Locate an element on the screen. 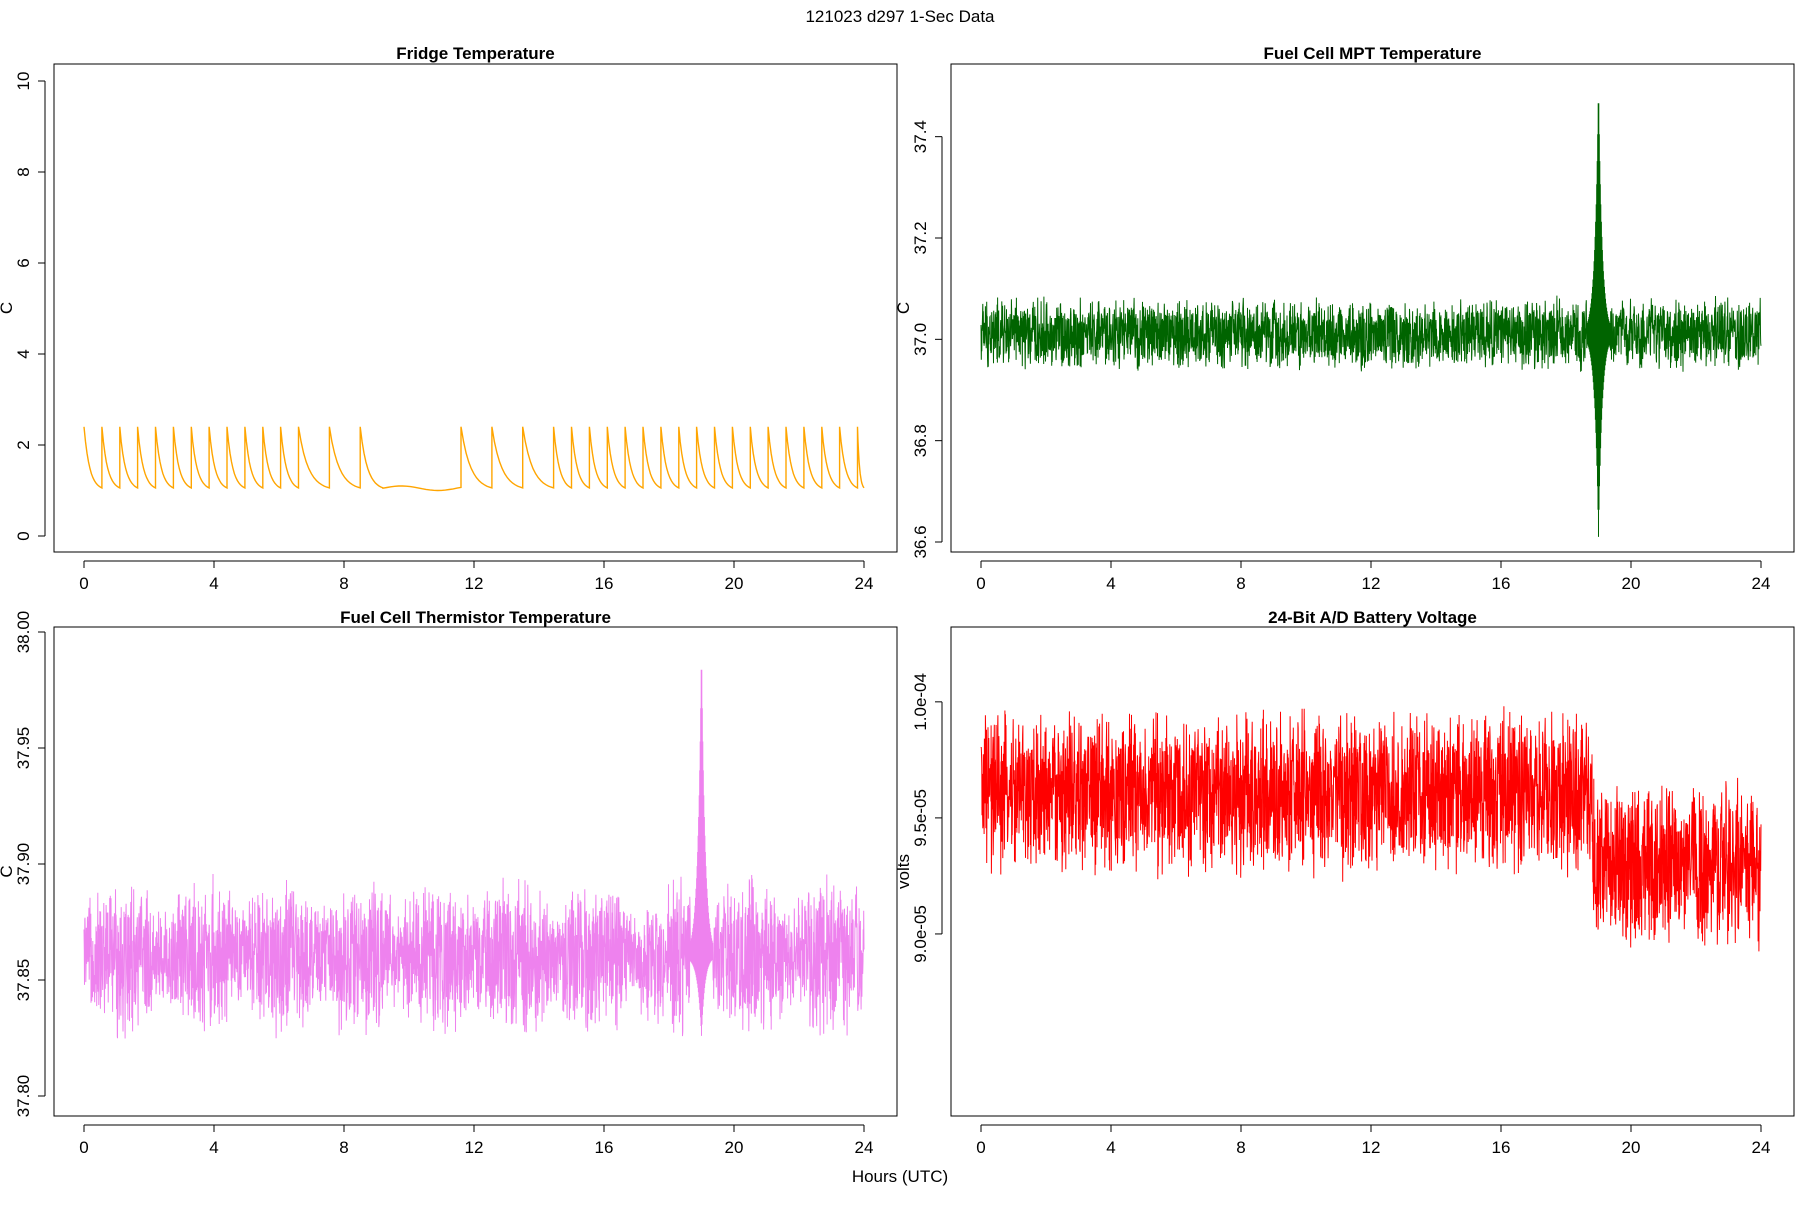 The height and width of the screenshot is (1205, 1800). y-tick-label: 37.95 is located at coordinates (23, 748).